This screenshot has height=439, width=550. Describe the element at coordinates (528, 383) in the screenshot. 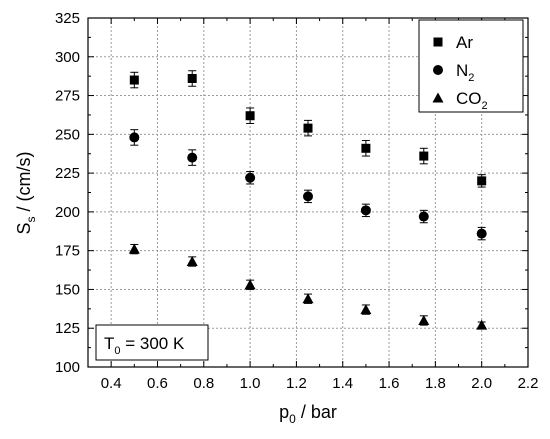

I see `x-tick-label: 2.2` at that location.